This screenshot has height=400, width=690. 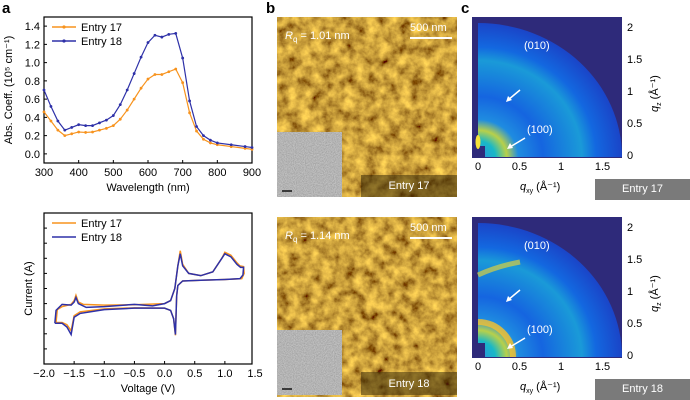 What do you see at coordinates (635, 124) in the screenshot?
I see `y-tick-label: 0.5` at bounding box center [635, 124].